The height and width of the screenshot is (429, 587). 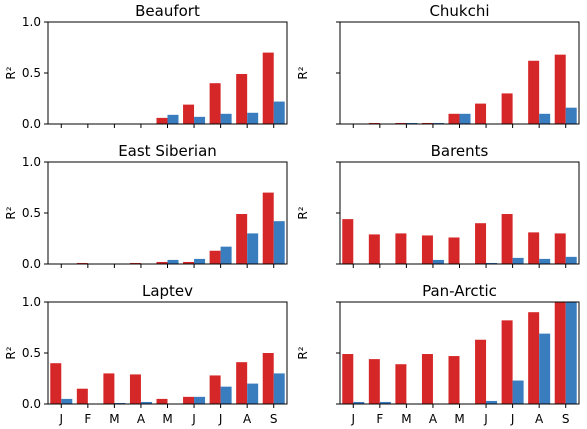 I want to click on pan-arctic-xtick-label-2: F, so click(x=379, y=419).